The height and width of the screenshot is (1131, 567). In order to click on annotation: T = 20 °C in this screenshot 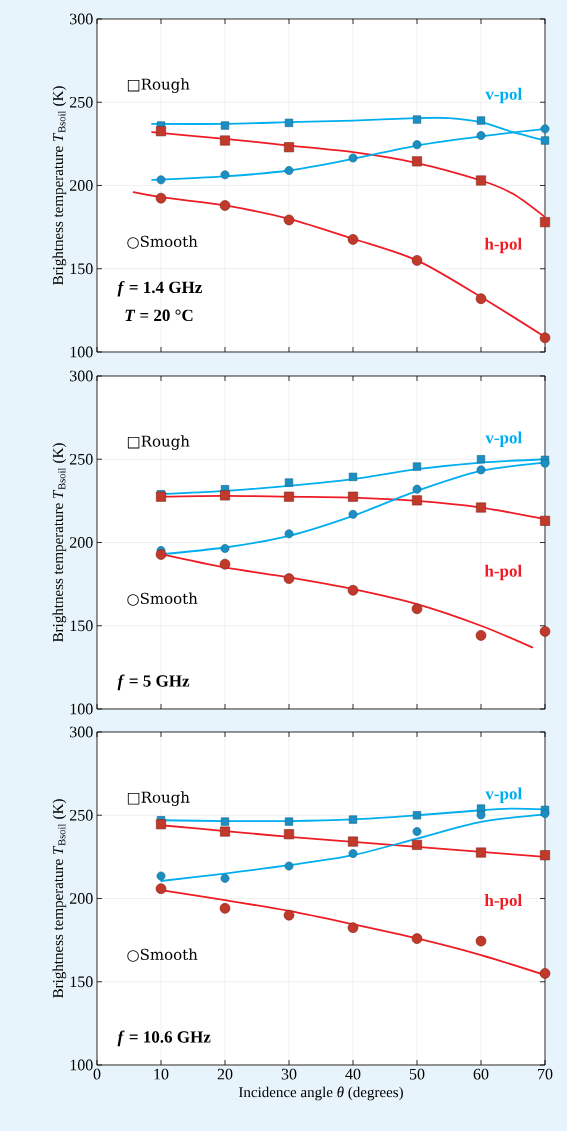, I will do `click(159, 315)`.